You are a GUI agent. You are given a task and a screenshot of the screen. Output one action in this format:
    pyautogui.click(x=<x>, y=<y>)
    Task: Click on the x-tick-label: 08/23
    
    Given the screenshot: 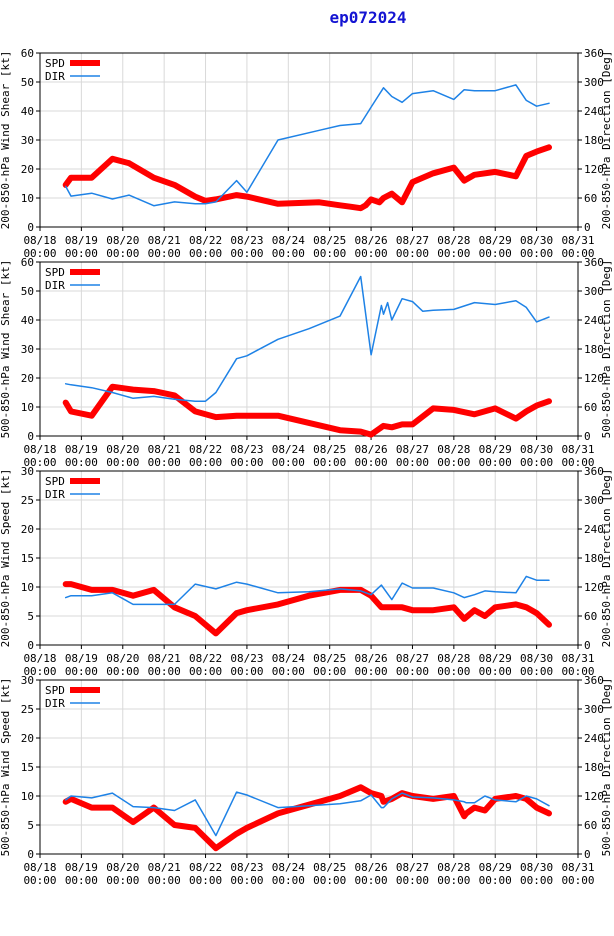 What is the action you would take?
    pyautogui.click(x=246, y=240)
    